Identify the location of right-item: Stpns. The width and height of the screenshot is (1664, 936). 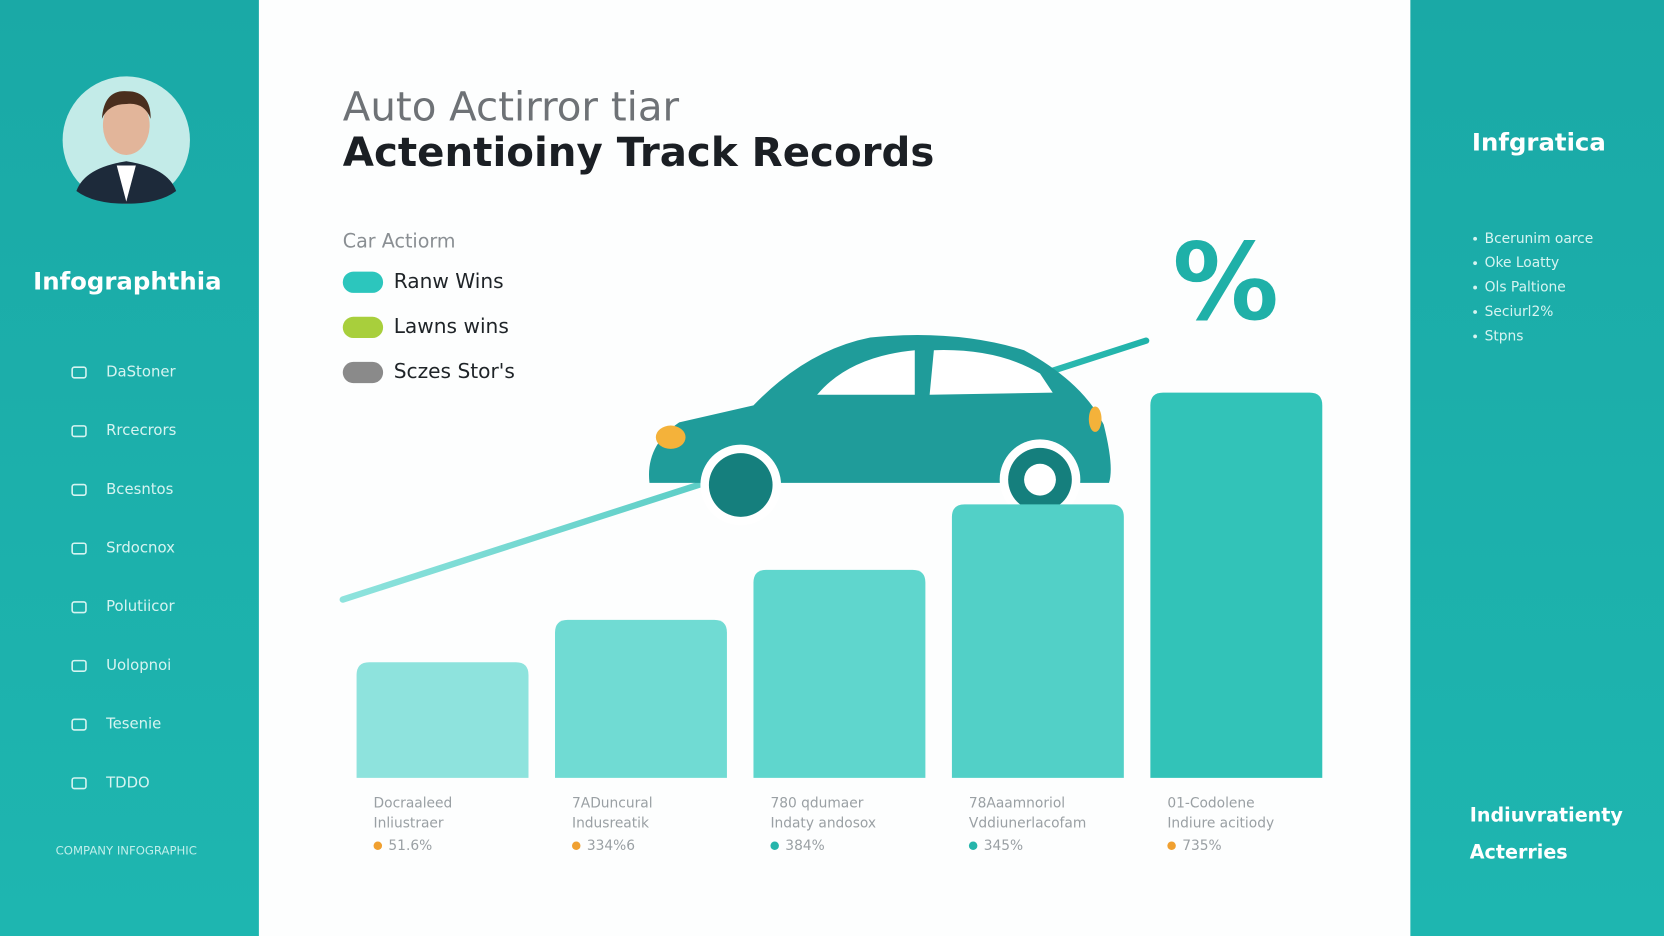
(1504, 336).